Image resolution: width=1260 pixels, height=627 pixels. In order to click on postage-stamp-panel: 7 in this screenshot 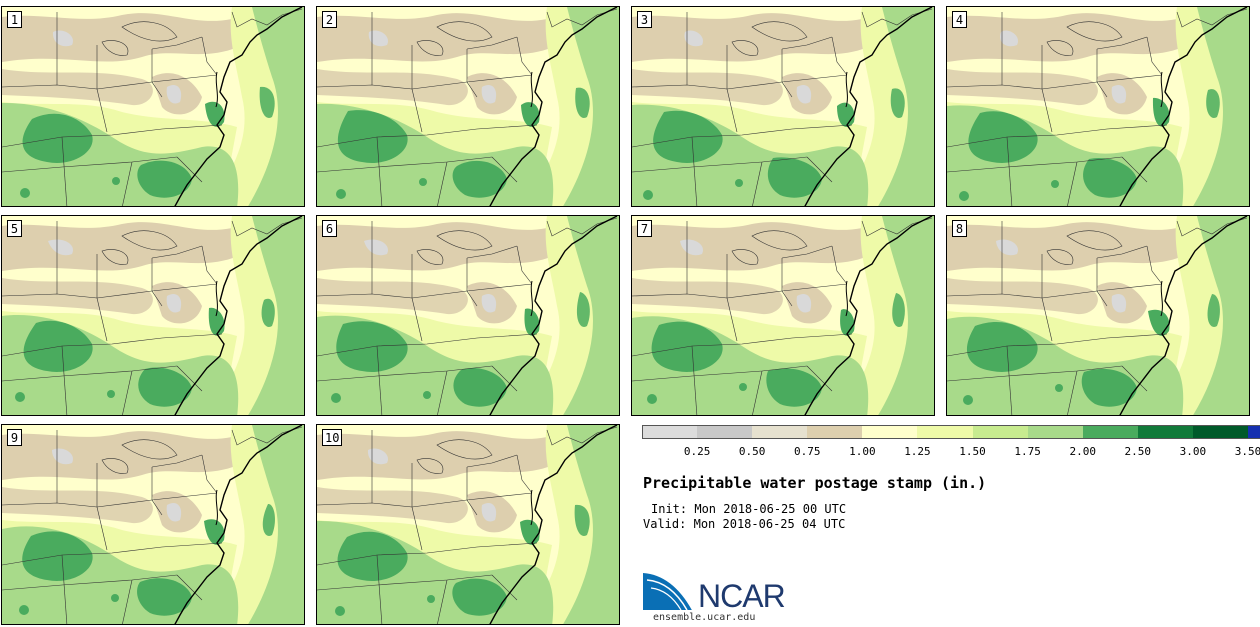, I will do `click(783, 315)`.